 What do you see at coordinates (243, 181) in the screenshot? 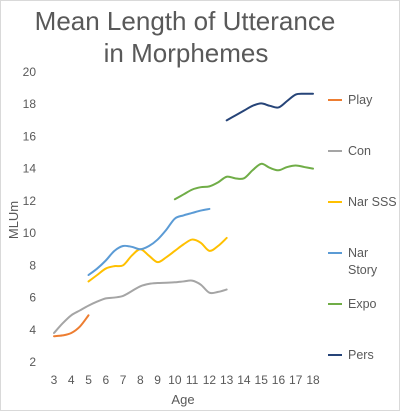
I see `series-line-expo` at bounding box center [243, 181].